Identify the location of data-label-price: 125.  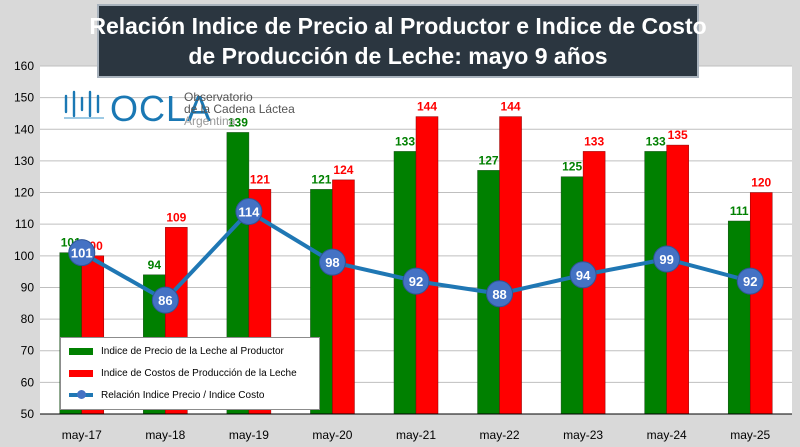
(572, 167).